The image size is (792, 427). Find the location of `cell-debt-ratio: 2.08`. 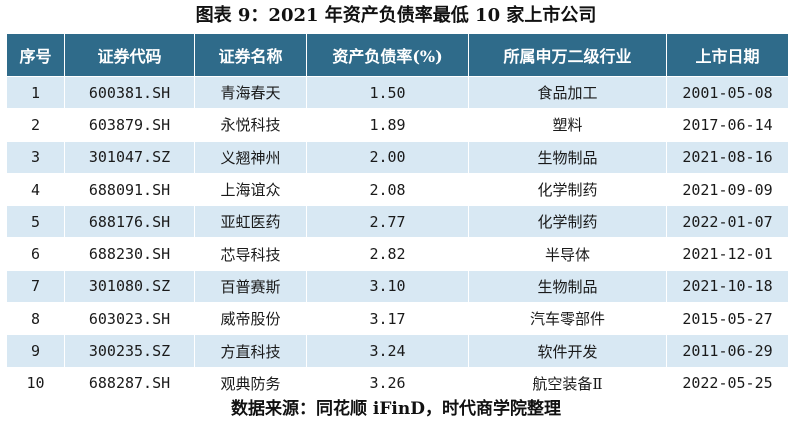

cell-debt-ratio: 2.08 is located at coordinates (387, 189).